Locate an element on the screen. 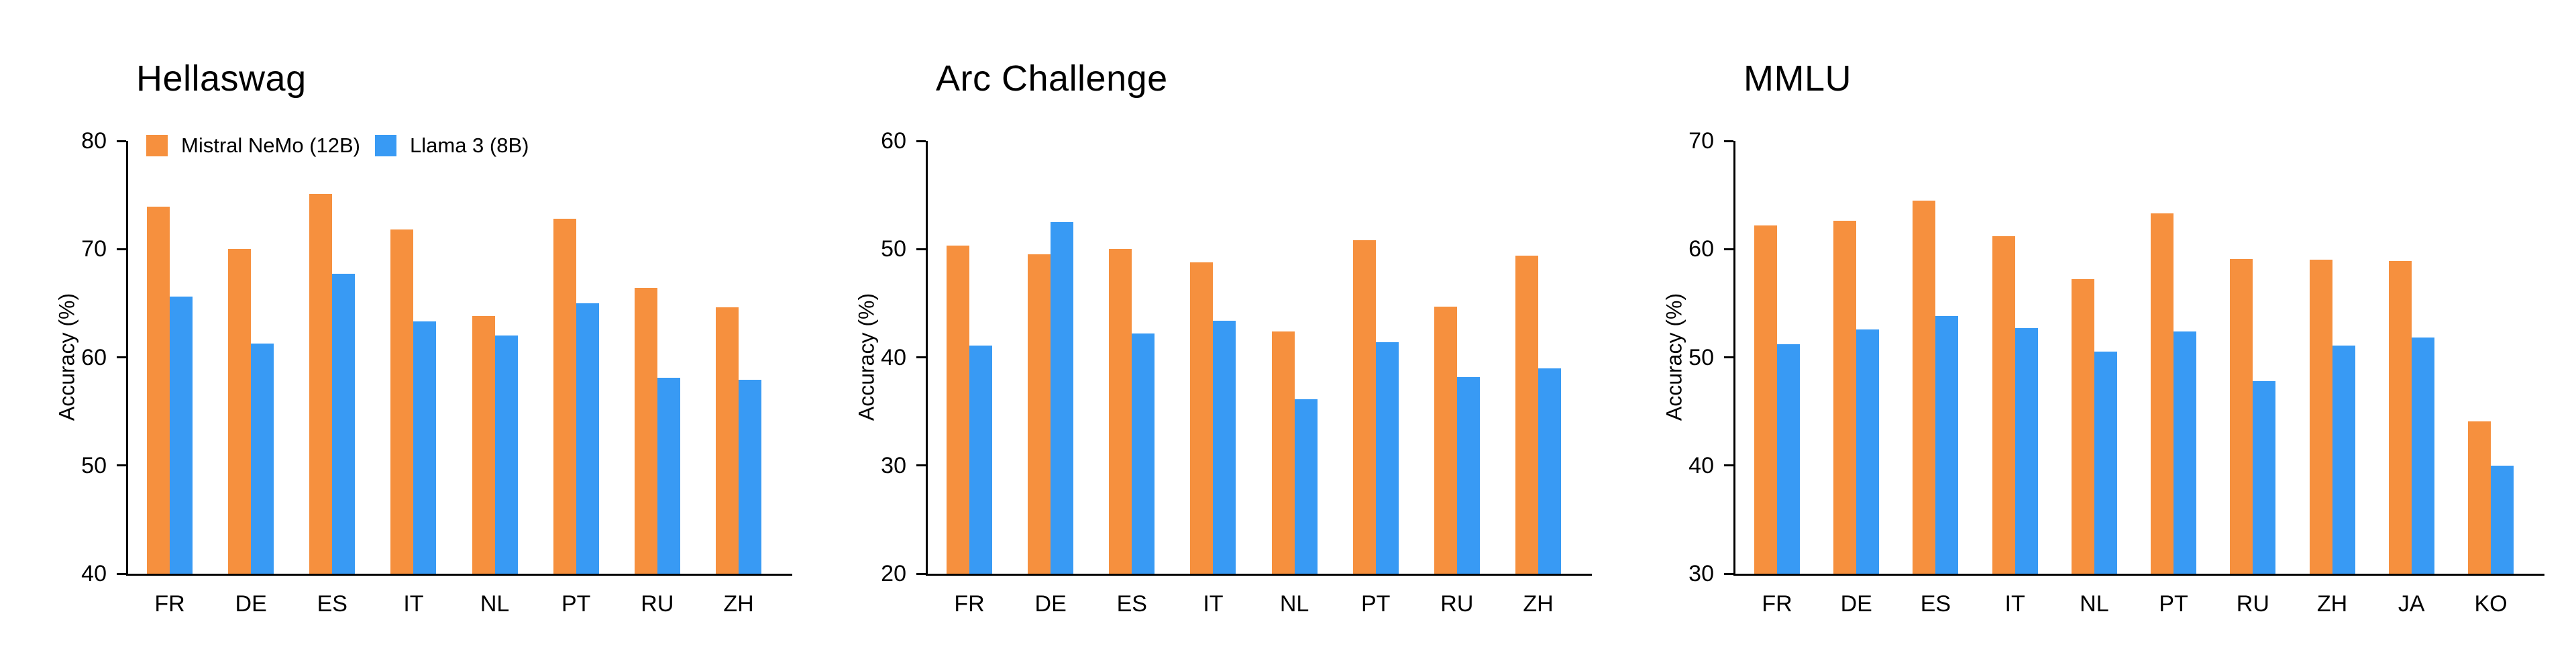 This screenshot has height=671, width=2576. y-tick-label: 30 is located at coordinates (893, 465).